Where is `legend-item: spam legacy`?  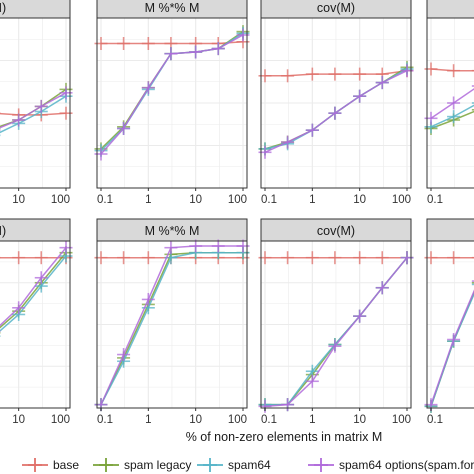
legend-item: spam legacy is located at coordinates (142, 465).